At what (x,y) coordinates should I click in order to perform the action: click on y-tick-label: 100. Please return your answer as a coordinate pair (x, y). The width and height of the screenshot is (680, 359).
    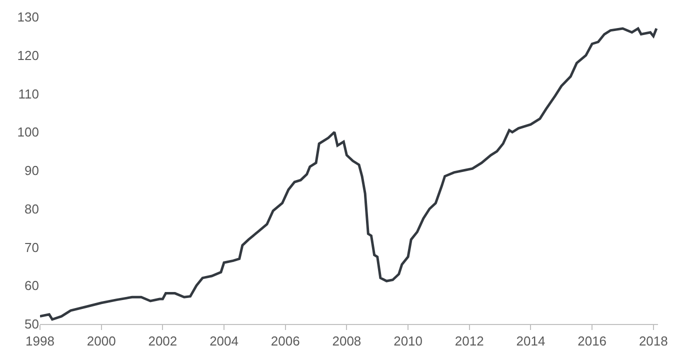
    Looking at the image, I should click on (28, 132).